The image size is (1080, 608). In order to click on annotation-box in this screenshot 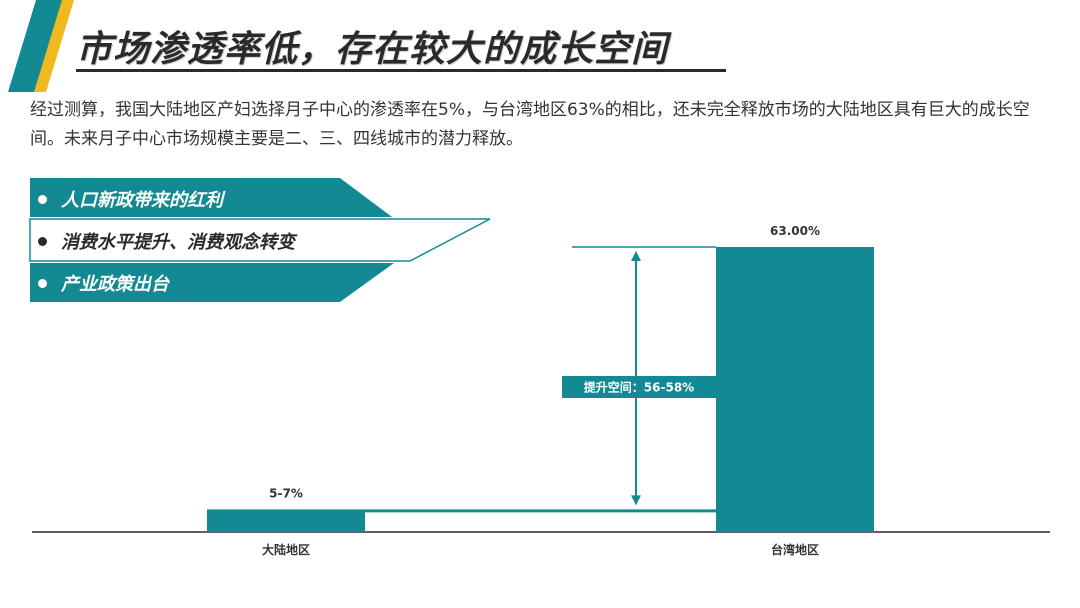, I will do `click(639, 387)`.